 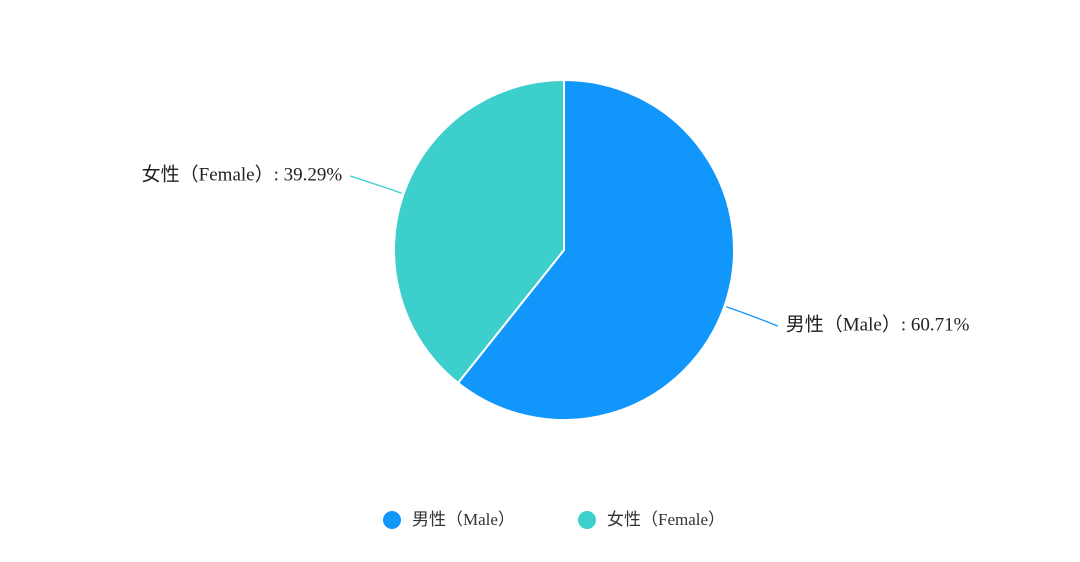 I want to click on legend-label: 女性（Female）, so click(x=666, y=519).